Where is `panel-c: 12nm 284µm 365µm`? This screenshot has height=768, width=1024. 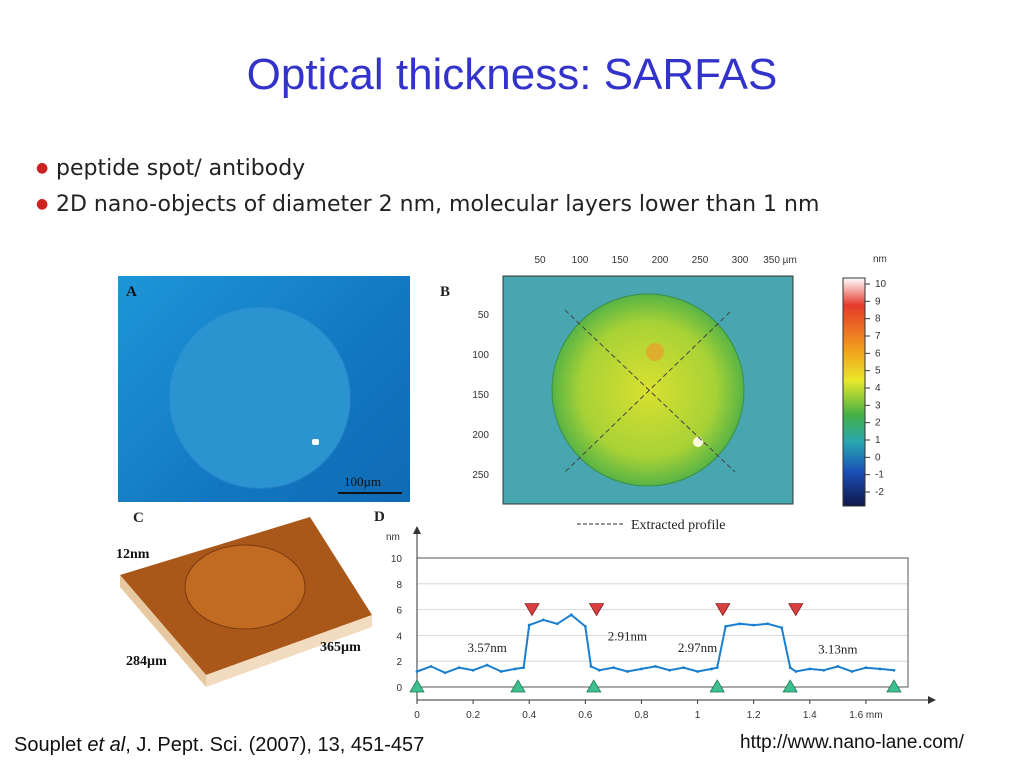 panel-c: 12nm 284µm 365µm is located at coordinates (244, 602).